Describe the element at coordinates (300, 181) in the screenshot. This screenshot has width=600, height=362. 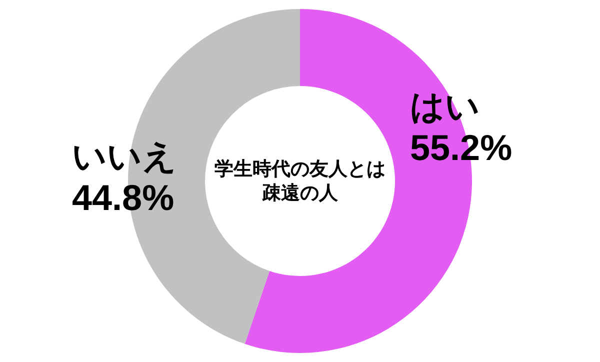
I see `text: 学生時代の友人とは疎遠の人` at that location.